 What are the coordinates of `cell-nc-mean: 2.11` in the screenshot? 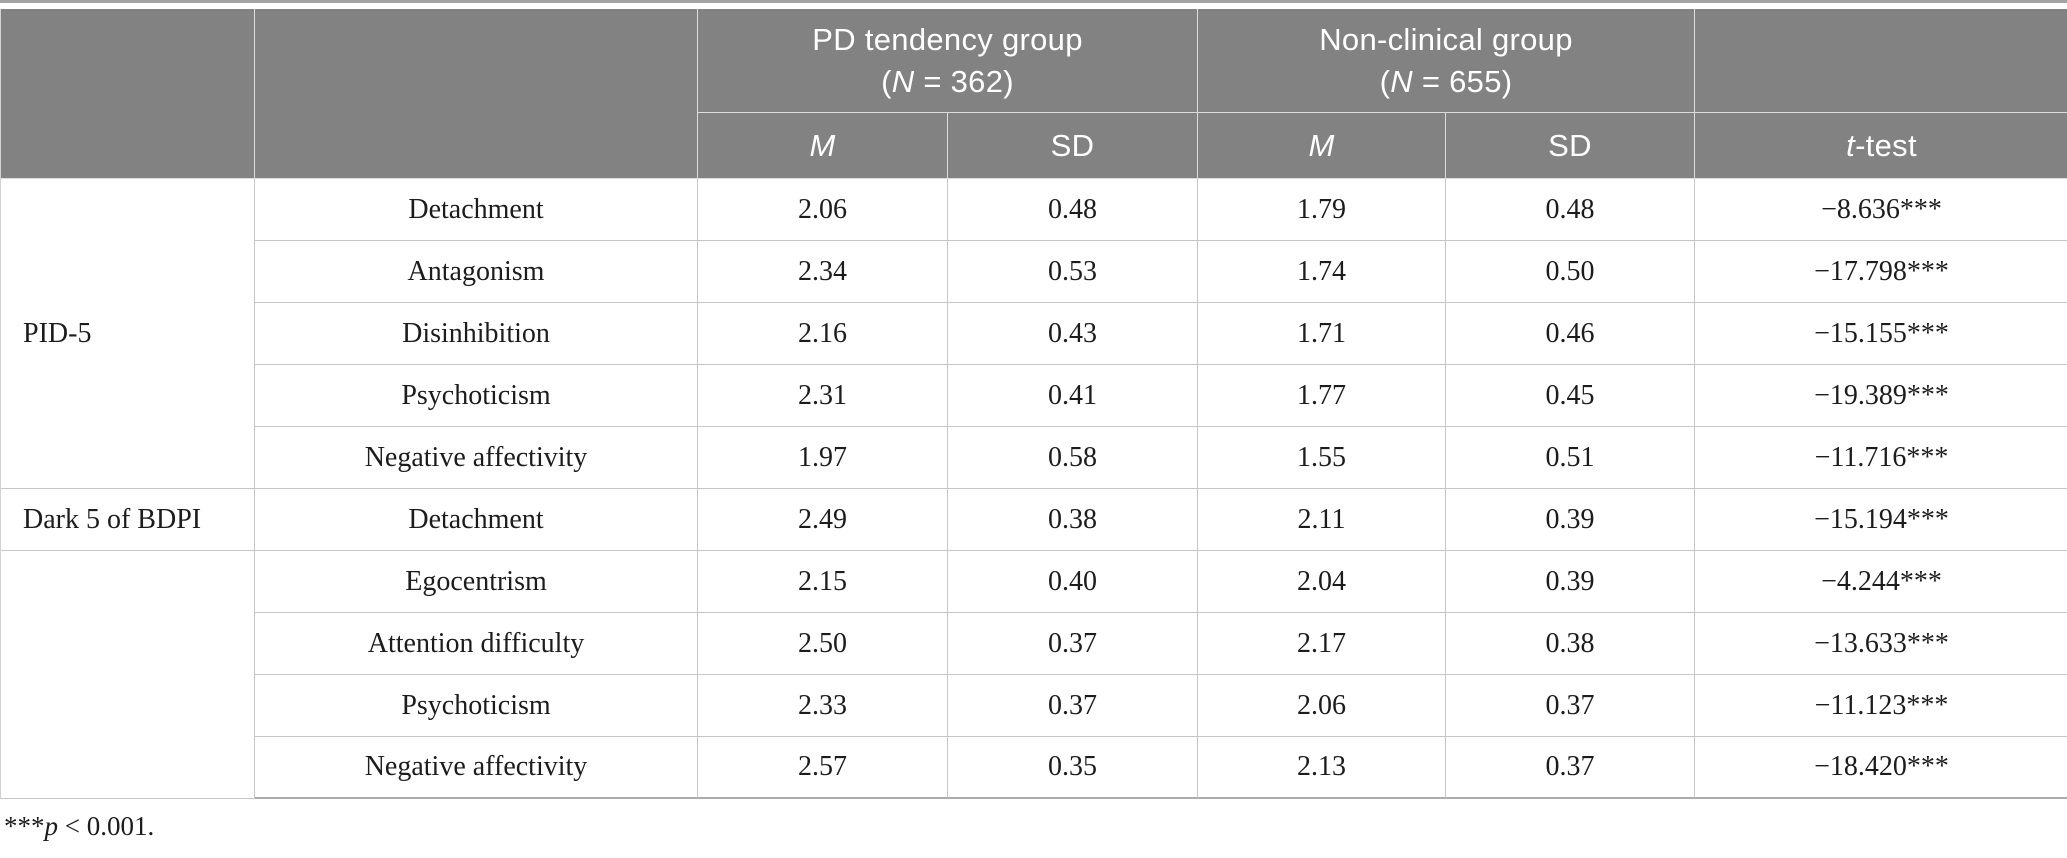 It's located at (1322, 520).